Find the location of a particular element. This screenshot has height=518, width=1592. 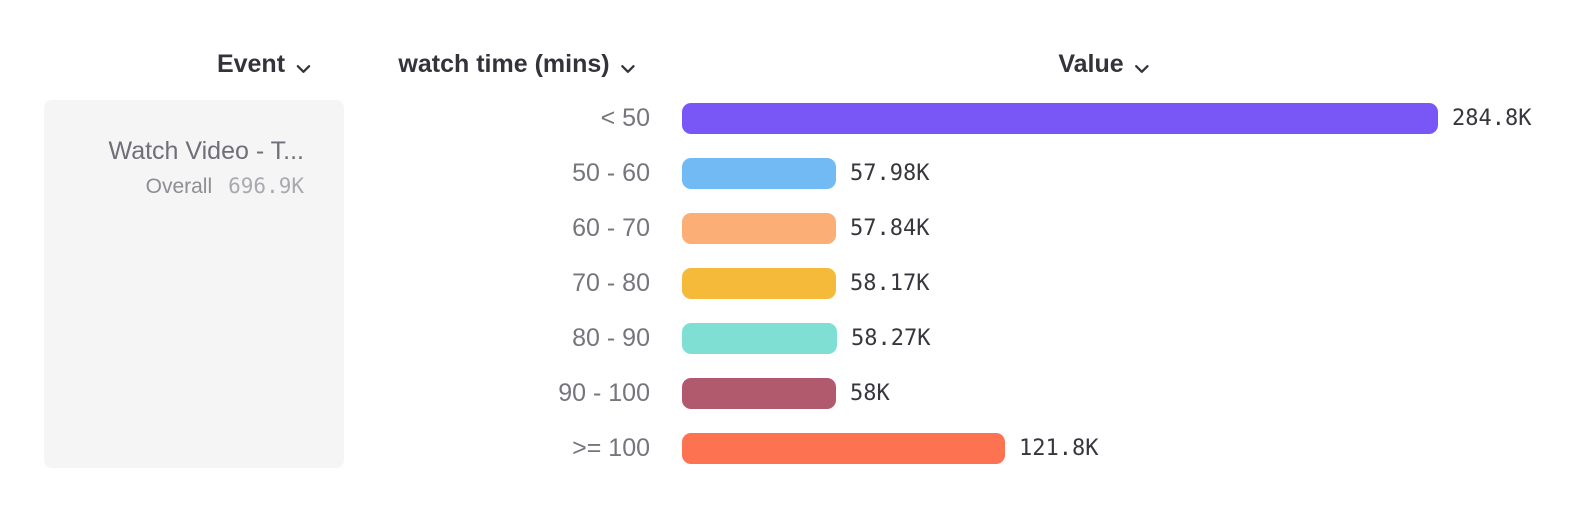

bar-value: 284.8K is located at coordinates (1492, 118).